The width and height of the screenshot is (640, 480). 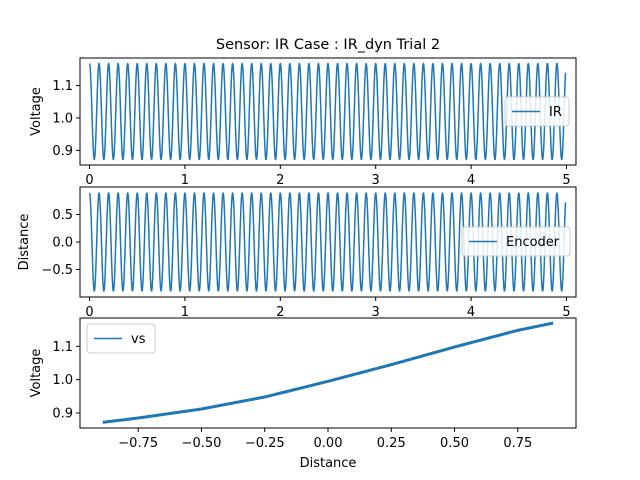 What do you see at coordinates (533, 242) in the screenshot?
I see `legend-label: Encoder` at bounding box center [533, 242].